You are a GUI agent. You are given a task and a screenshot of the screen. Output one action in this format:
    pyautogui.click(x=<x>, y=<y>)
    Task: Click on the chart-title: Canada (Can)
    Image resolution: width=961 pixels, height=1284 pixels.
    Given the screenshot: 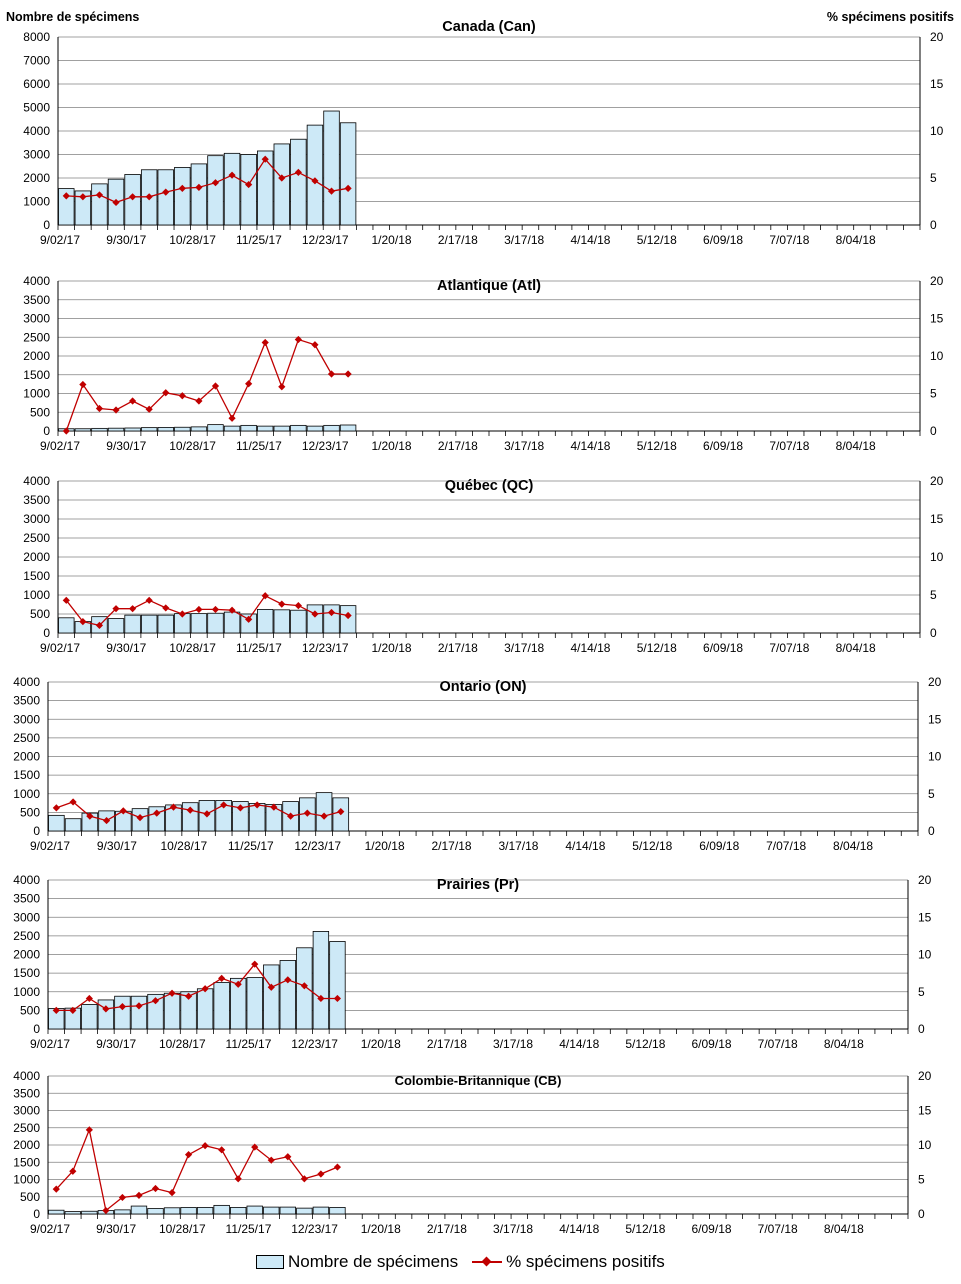 What is the action you would take?
    pyautogui.click(x=489, y=27)
    